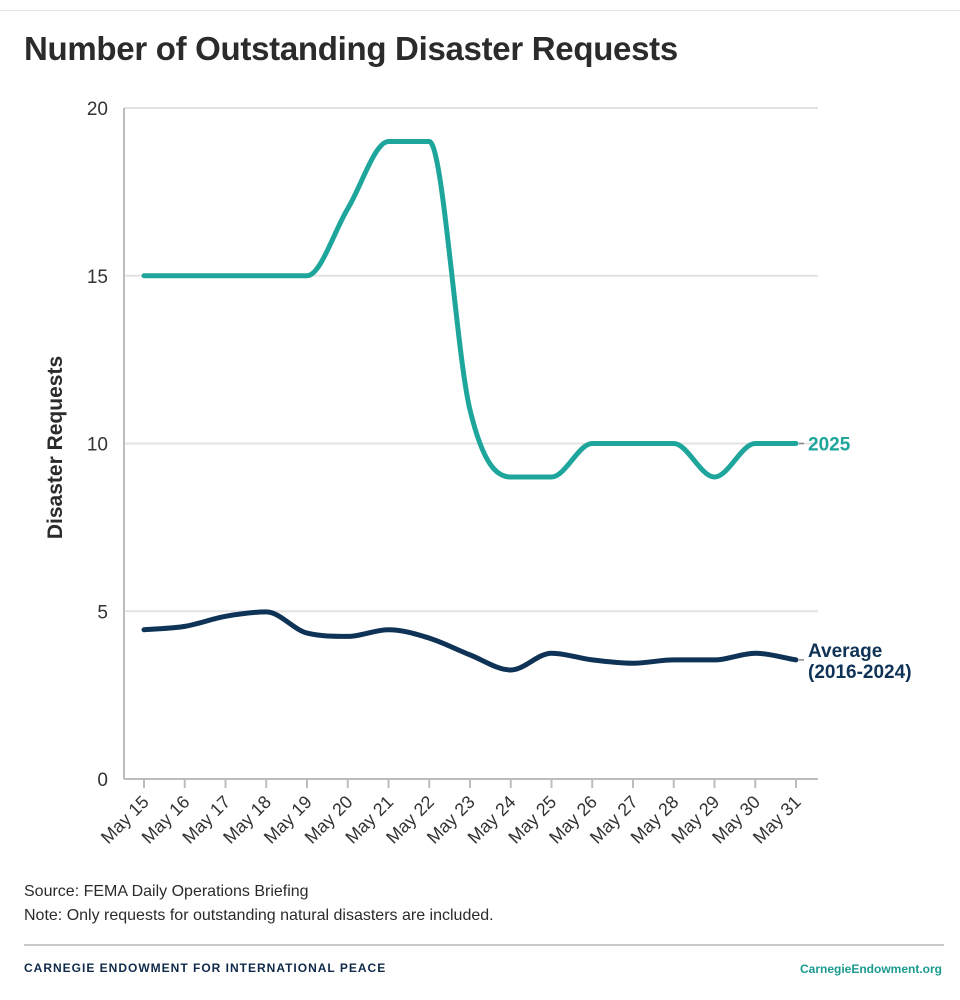 The height and width of the screenshot is (1000, 960). I want to click on source-note: Source: FEMA Daily Operations Briefing, so click(166, 891).